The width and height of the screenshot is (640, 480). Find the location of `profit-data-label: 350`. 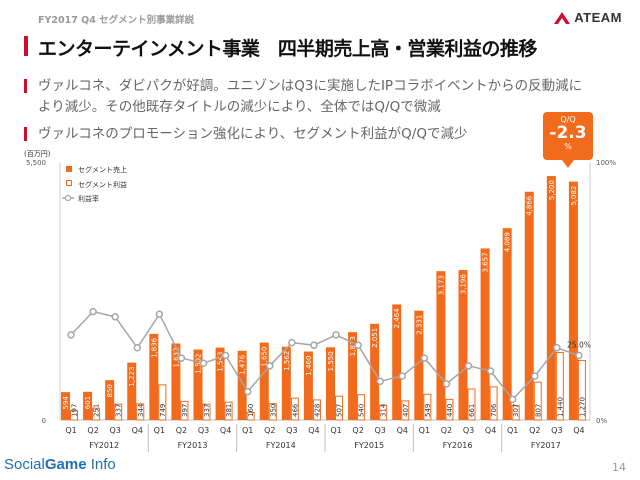

profit-data-label: 350 is located at coordinates (273, 410).